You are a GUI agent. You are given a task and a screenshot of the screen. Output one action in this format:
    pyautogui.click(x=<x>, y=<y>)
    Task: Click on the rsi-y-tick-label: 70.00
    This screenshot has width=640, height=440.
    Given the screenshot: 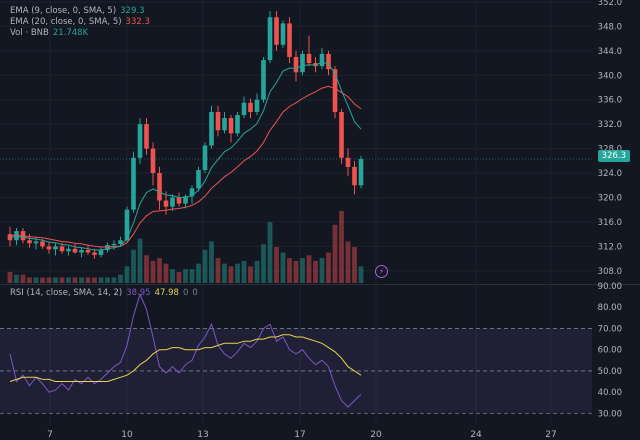 What is the action you would take?
    pyautogui.click(x=610, y=329)
    